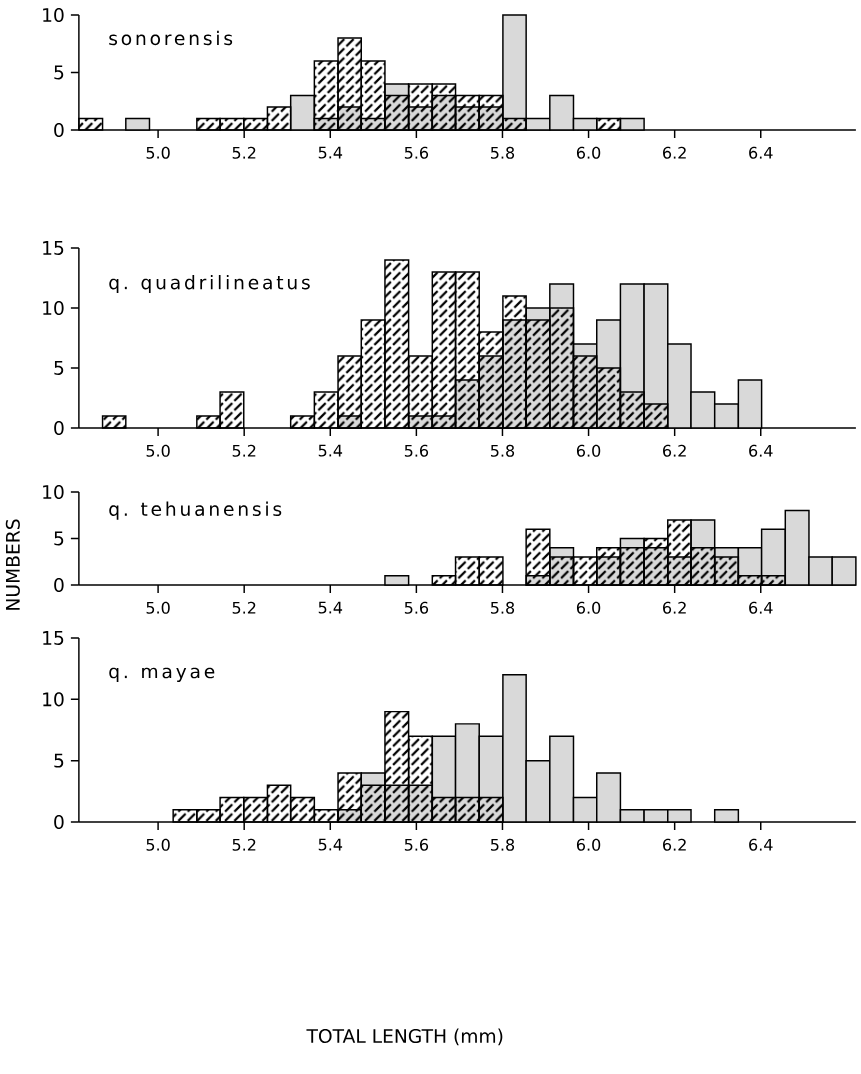  What do you see at coordinates (12, 564) in the screenshot?
I see `y-axis-title: NUMBERS` at bounding box center [12, 564].